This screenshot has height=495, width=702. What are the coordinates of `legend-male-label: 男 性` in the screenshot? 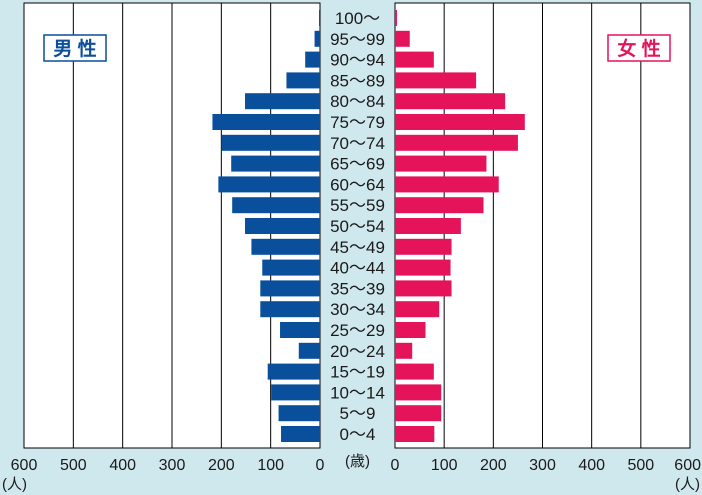 It's located at (74, 48).